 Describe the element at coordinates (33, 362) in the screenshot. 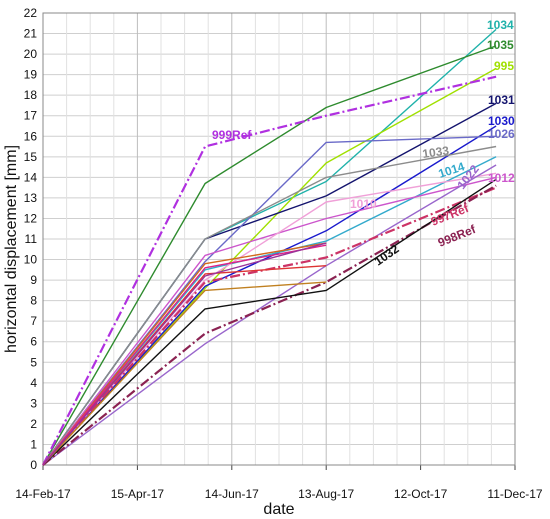

I see `y-tick-label: 5` at that location.